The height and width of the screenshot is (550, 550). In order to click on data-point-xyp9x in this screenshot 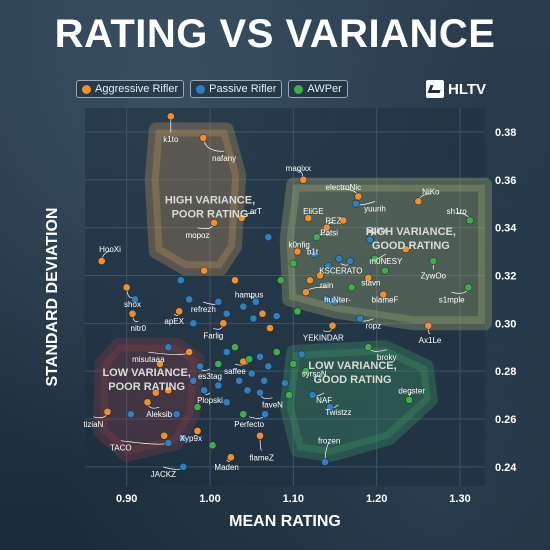, I will do `click(182, 438)`.